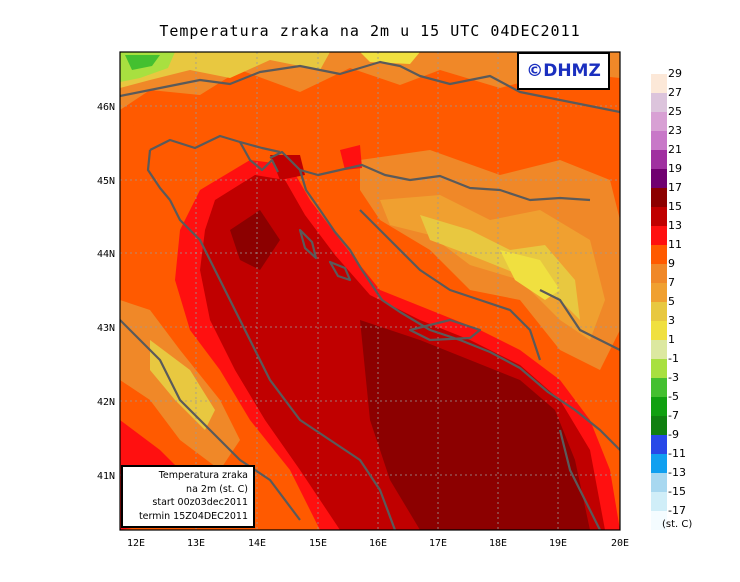  What do you see at coordinates (686, 251) in the screenshot?
I see `legend-entry: 11` at bounding box center [686, 251].